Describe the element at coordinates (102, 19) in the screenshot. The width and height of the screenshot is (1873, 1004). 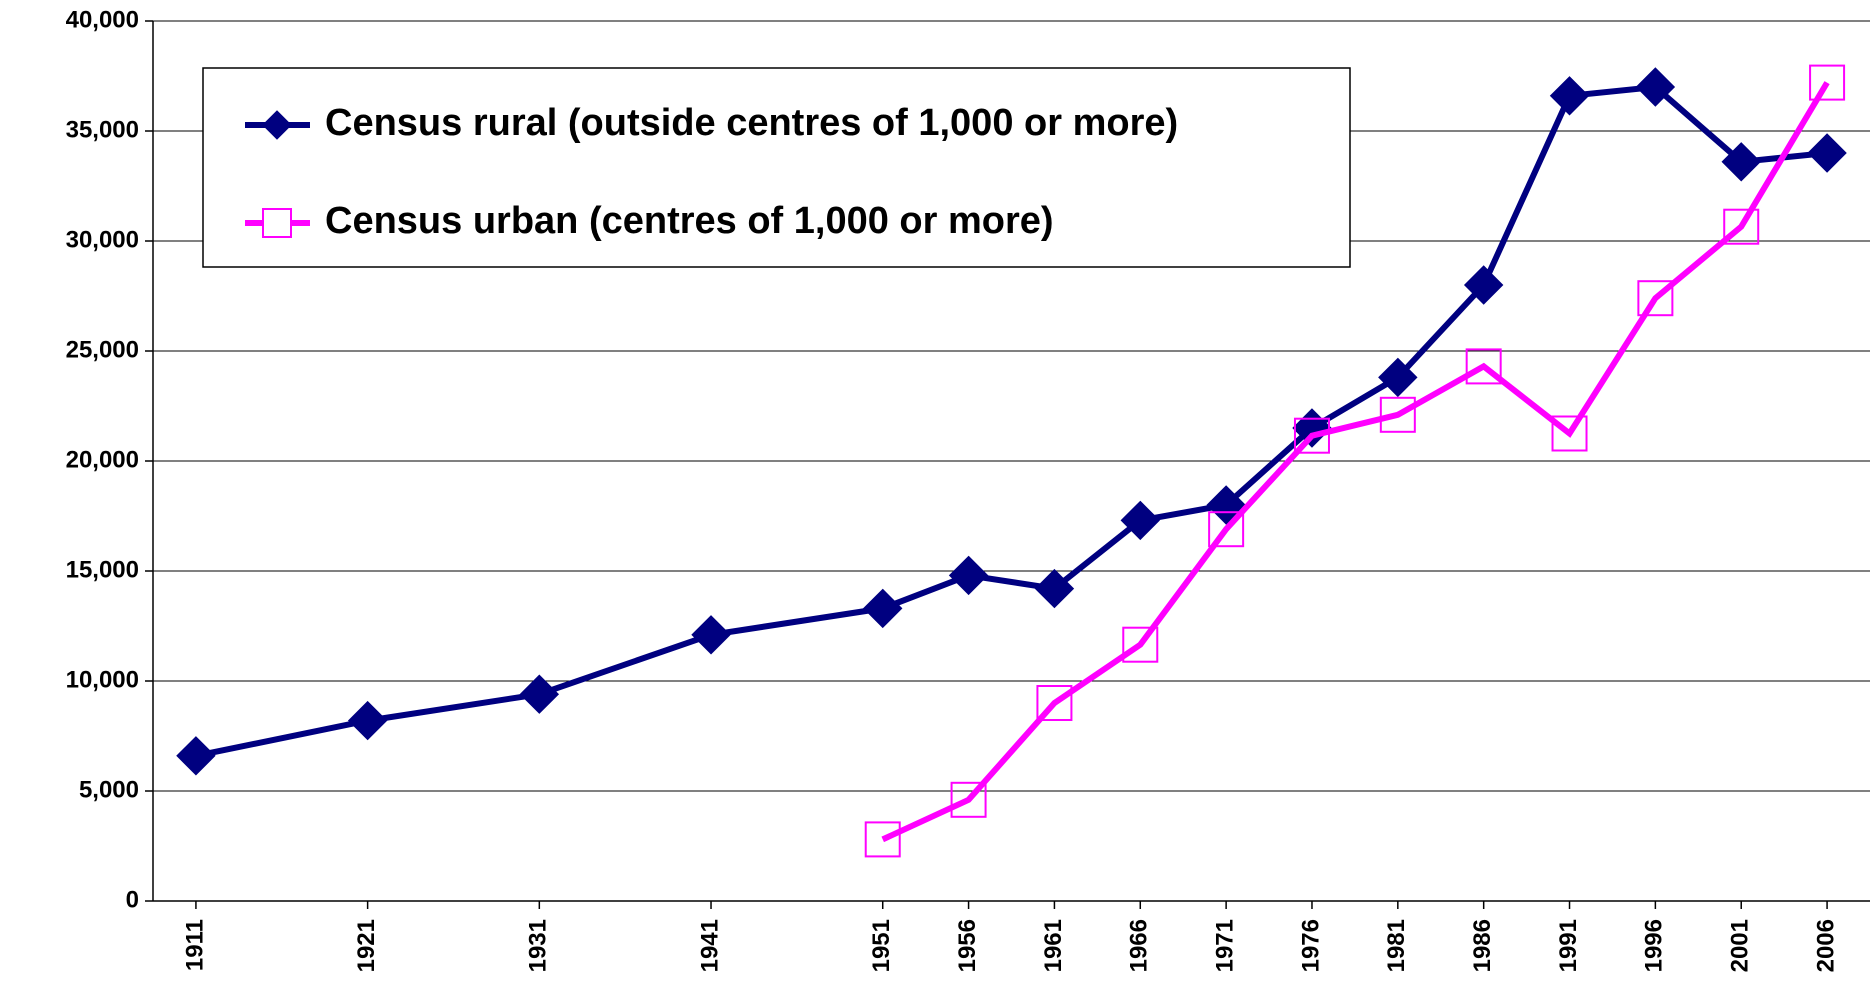
I see `y-tick-label: 40,000` at that location.